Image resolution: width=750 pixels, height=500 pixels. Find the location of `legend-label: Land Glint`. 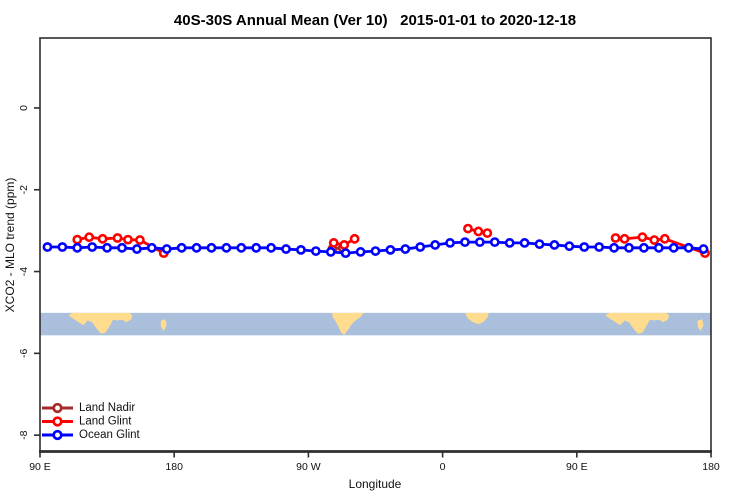

legend-label: Land Glint is located at coordinates (105, 422).